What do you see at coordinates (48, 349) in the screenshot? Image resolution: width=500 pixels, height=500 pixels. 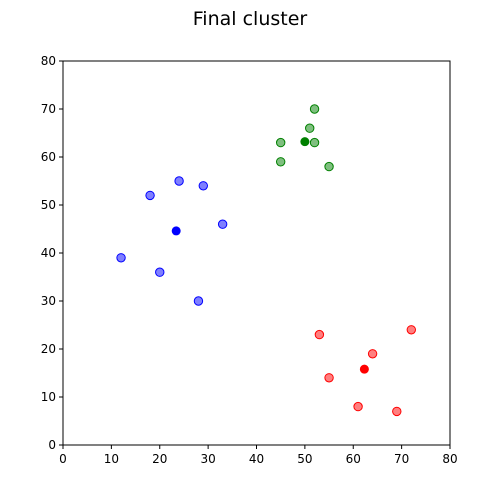 I see `y-tick-label: 20` at bounding box center [48, 349].